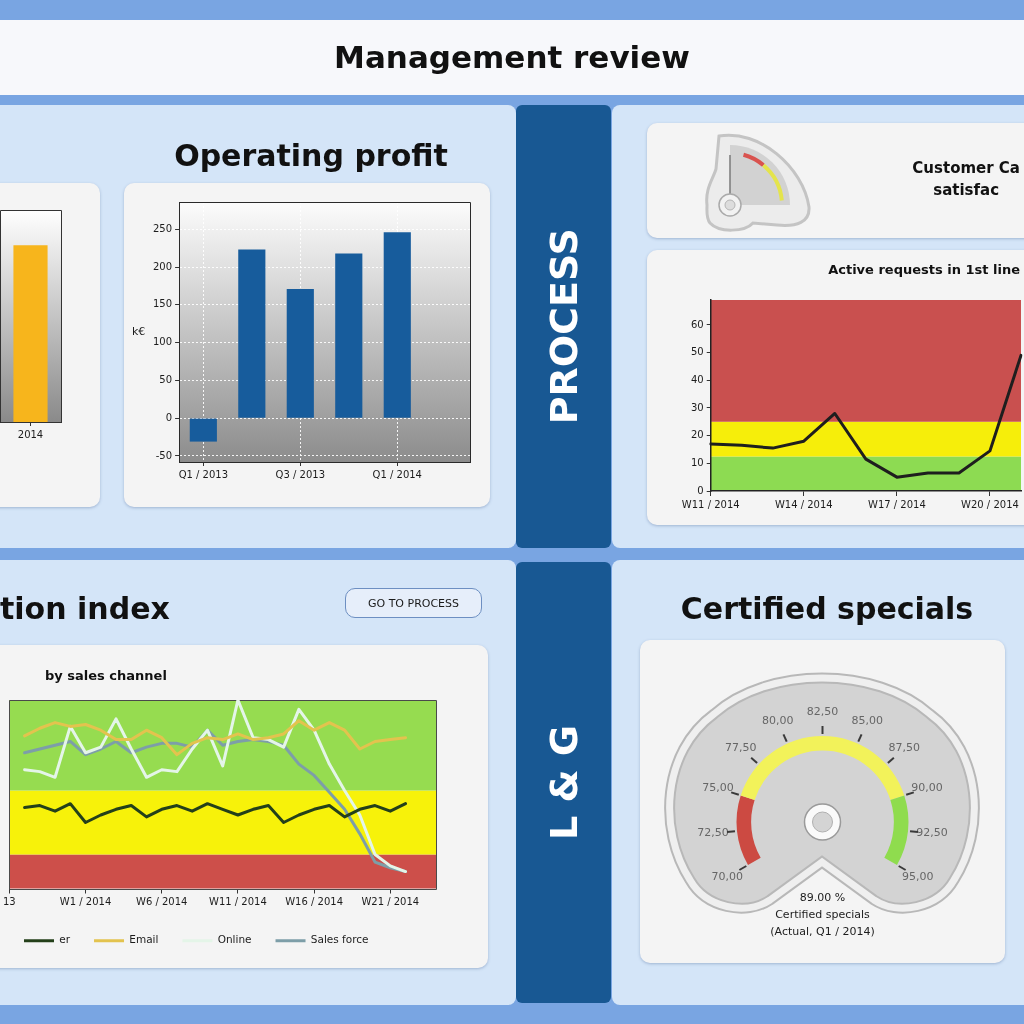  Describe the element at coordinates (778, 721) in the screenshot. I see `text: 80,00` at that location.